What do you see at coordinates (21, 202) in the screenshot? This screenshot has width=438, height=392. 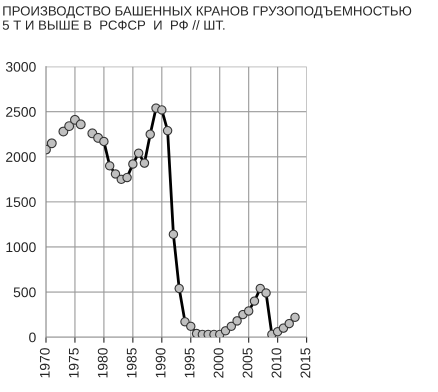 I see `y-tick-label: 1500` at bounding box center [21, 202].